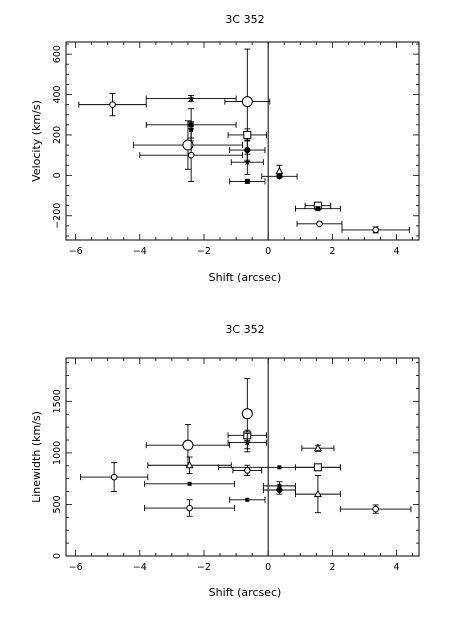  I want to click on linewidth-y-axis-label: Linewidth (km/s), so click(36, 457).